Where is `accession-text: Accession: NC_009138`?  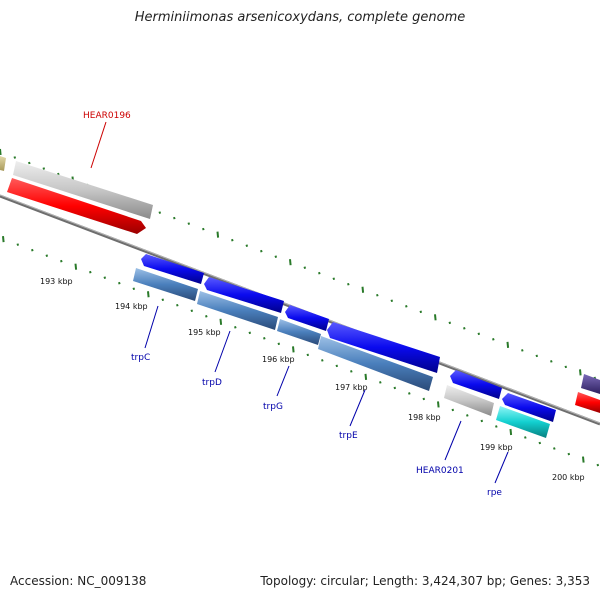
accession-text: Accession: NC_009138 is located at coordinates (78, 581).